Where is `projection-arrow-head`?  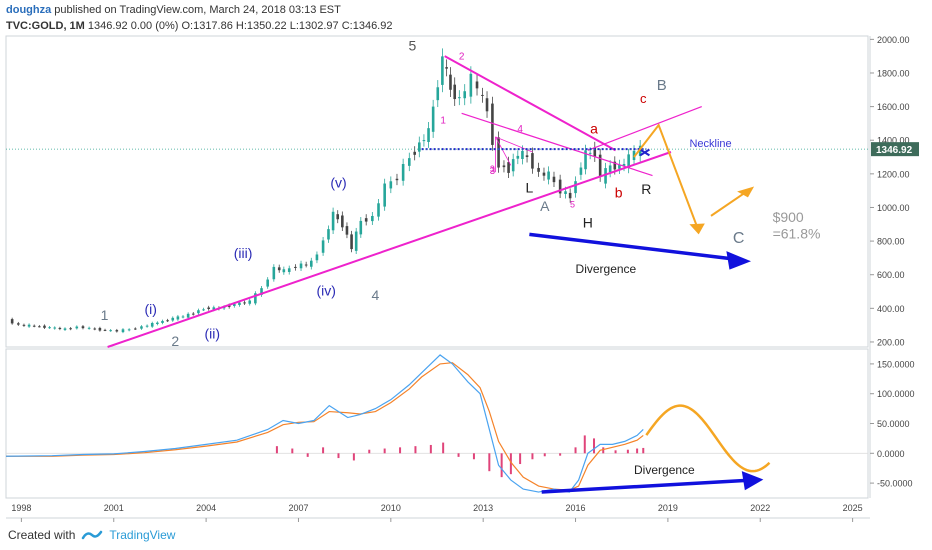 projection-arrow-head is located at coordinates (697, 229).